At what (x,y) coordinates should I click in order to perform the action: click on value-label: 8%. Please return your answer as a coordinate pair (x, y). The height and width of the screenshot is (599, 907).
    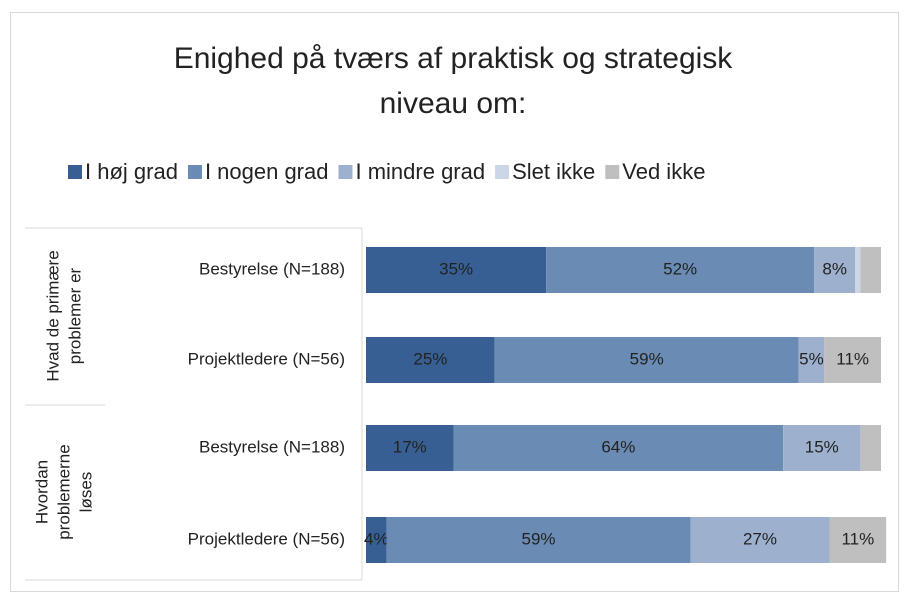
    Looking at the image, I should click on (834, 268).